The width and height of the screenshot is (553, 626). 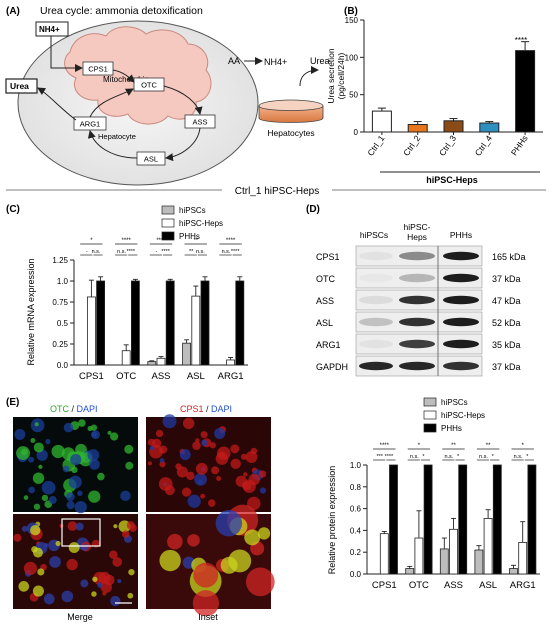 What do you see at coordinates (430, 402) in the screenshot?
I see `legend-e-swatch-hipsc` at bounding box center [430, 402].